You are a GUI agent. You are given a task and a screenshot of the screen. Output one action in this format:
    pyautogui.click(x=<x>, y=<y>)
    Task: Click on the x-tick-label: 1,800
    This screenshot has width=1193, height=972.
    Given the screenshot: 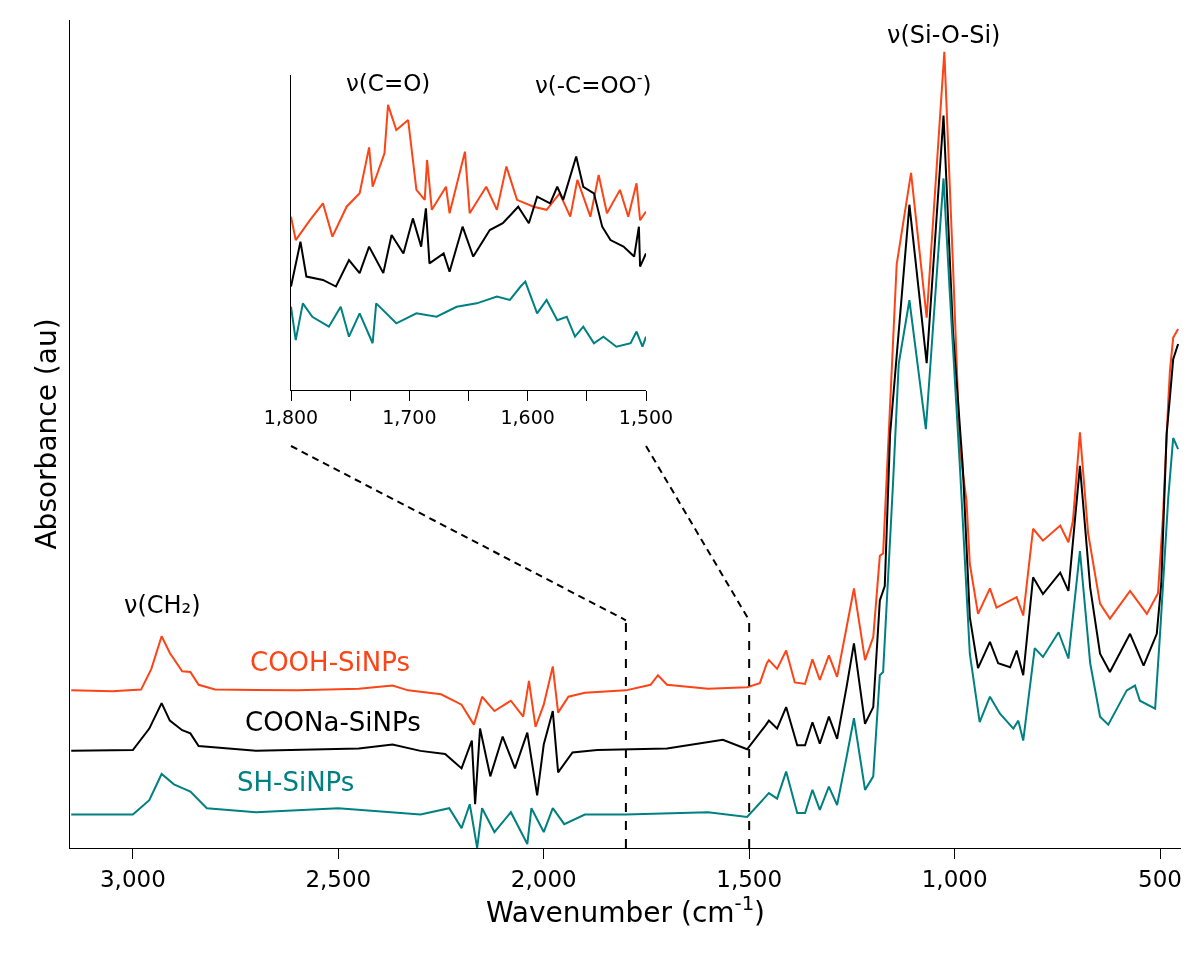 What is the action you would take?
    pyautogui.click(x=291, y=417)
    